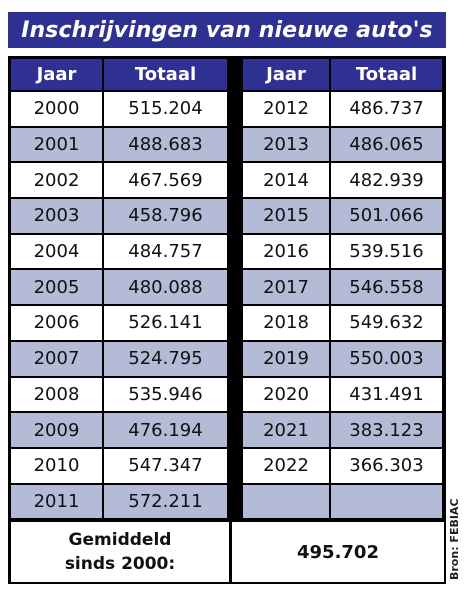 The image size is (475, 602). What do you see at coordinates (387, 288) in the screenshot?
I see `total-cell: 546.558` at bounding box center [387, 288].